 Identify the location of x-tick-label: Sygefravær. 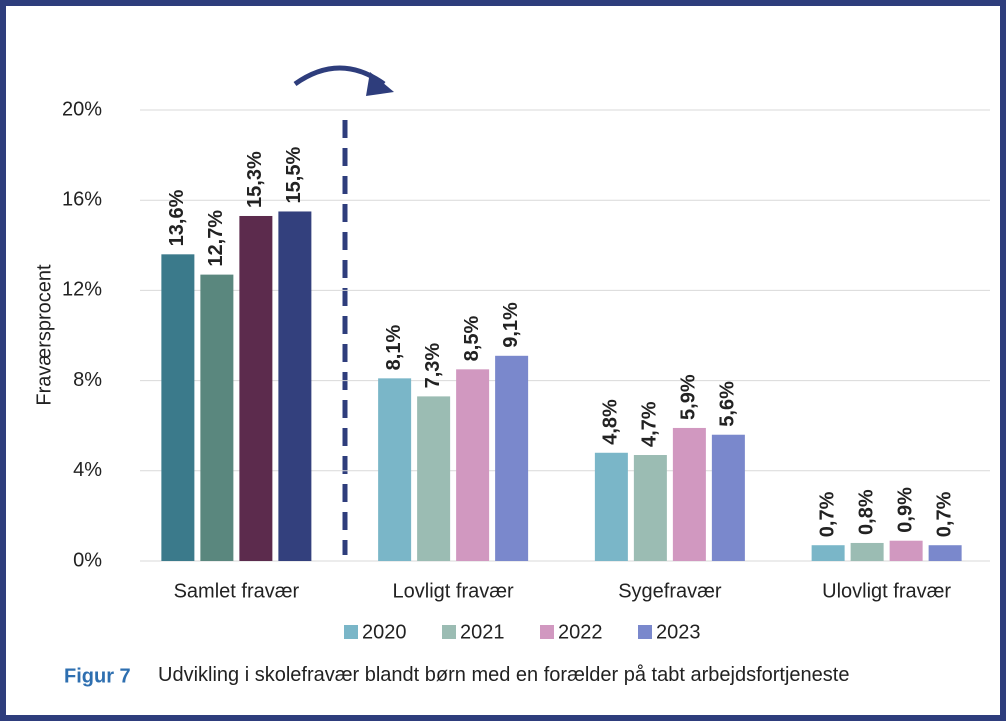
(670, 591).